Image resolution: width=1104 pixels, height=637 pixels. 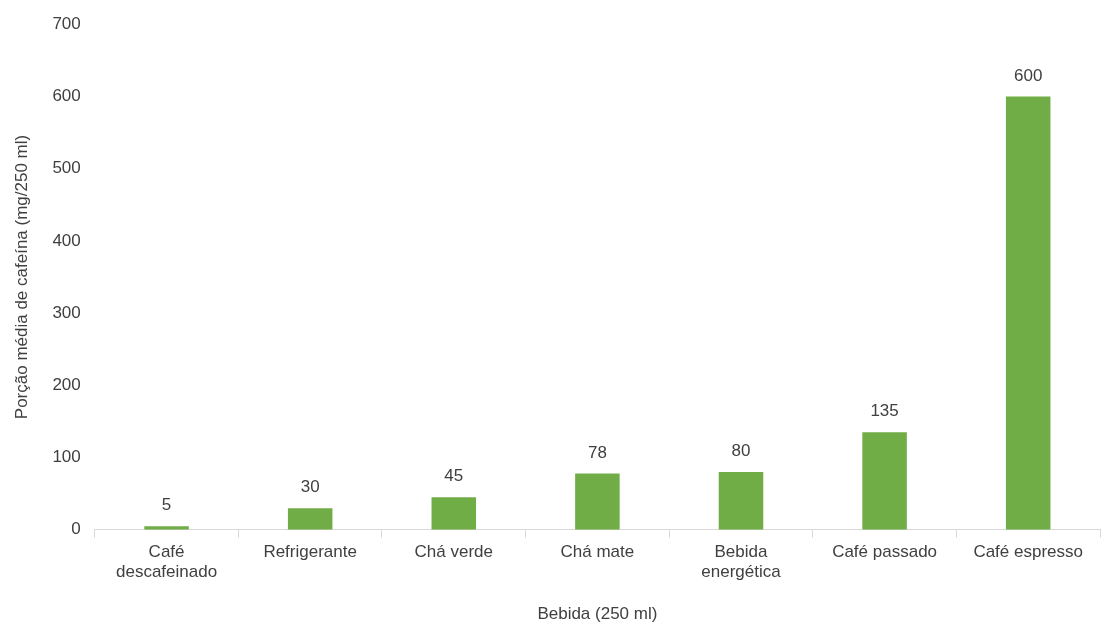 I want to click on y-tick-label: 500, so click(x=66, y=168).